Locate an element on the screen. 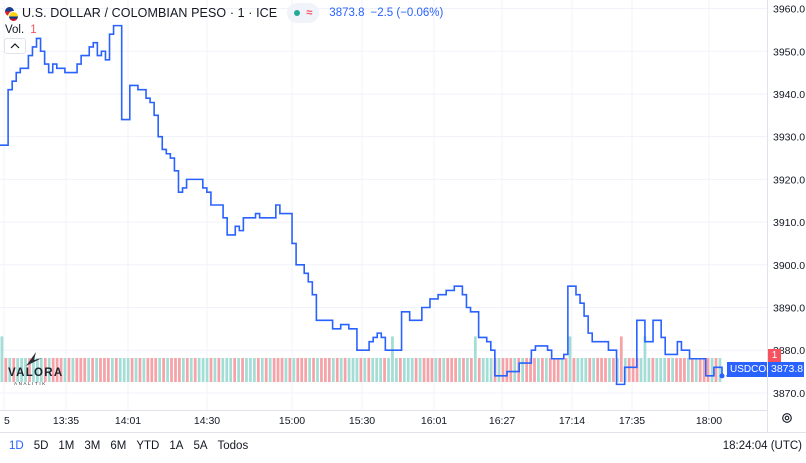  x-tick-label: 17:14 is located at coordinates (572, 421).